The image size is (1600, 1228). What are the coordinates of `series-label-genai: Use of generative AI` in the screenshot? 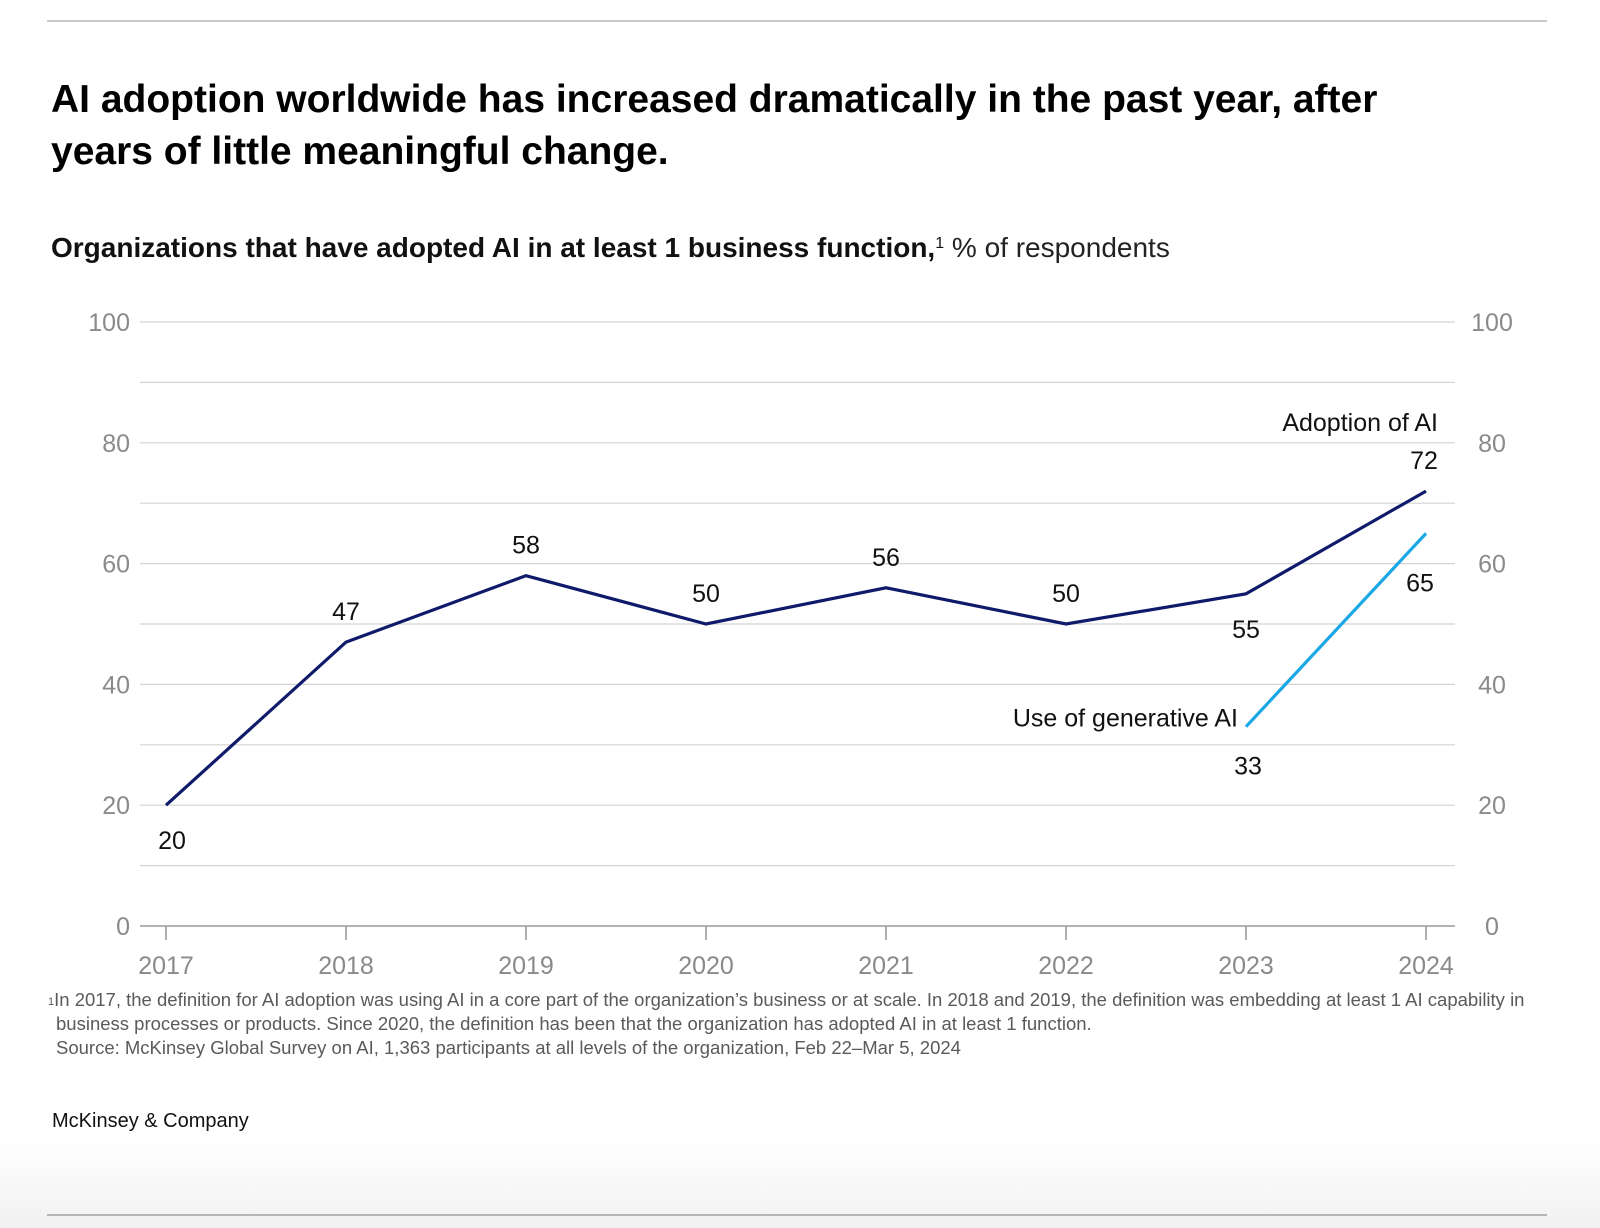 It's located at (1125, 719).